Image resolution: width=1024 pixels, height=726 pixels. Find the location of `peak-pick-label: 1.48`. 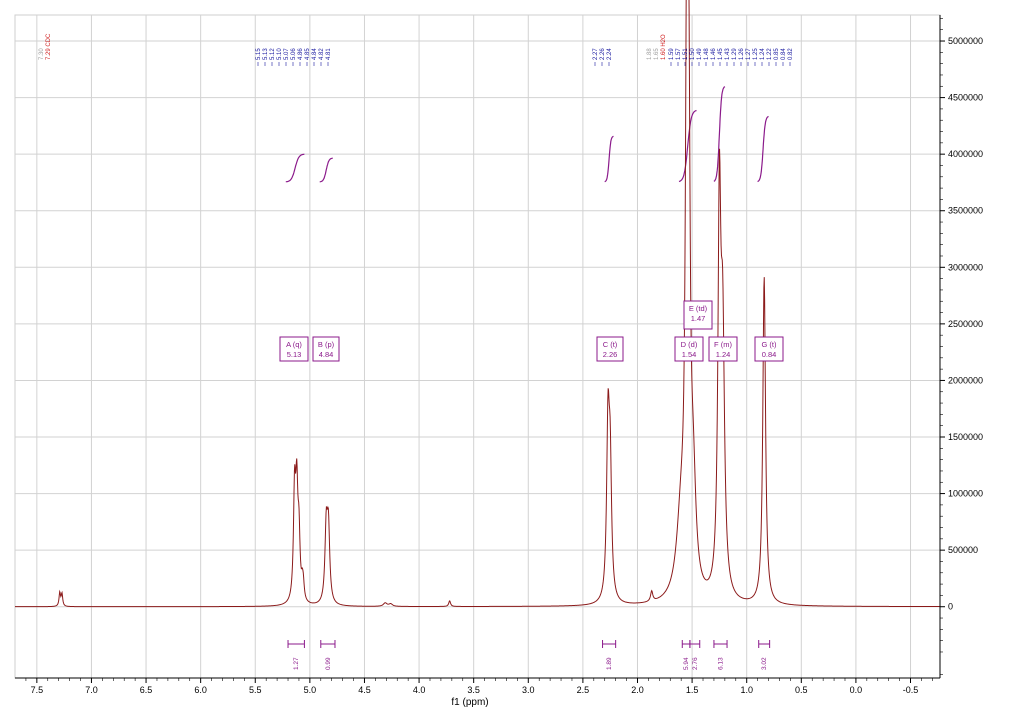

peak-pick-label: 1.48 is located at coordinates (707, 54).